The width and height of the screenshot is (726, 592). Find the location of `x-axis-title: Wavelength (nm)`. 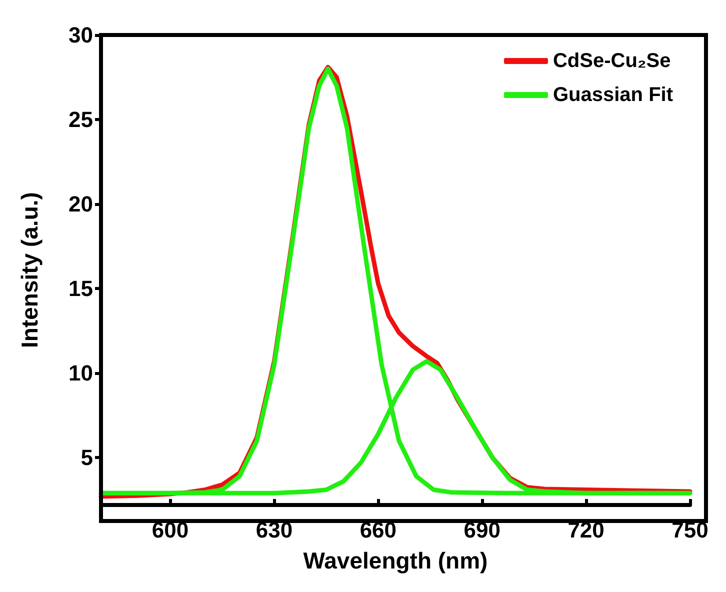

x-axis-title: Wavelength (nm) is located at coordinates (395, 561).